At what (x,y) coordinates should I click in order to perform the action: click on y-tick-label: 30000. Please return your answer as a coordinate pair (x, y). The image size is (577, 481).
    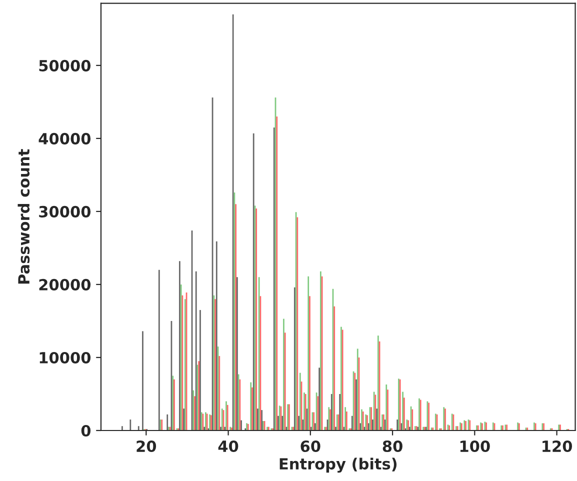
    Looking at the image, I should click on (65, 212).